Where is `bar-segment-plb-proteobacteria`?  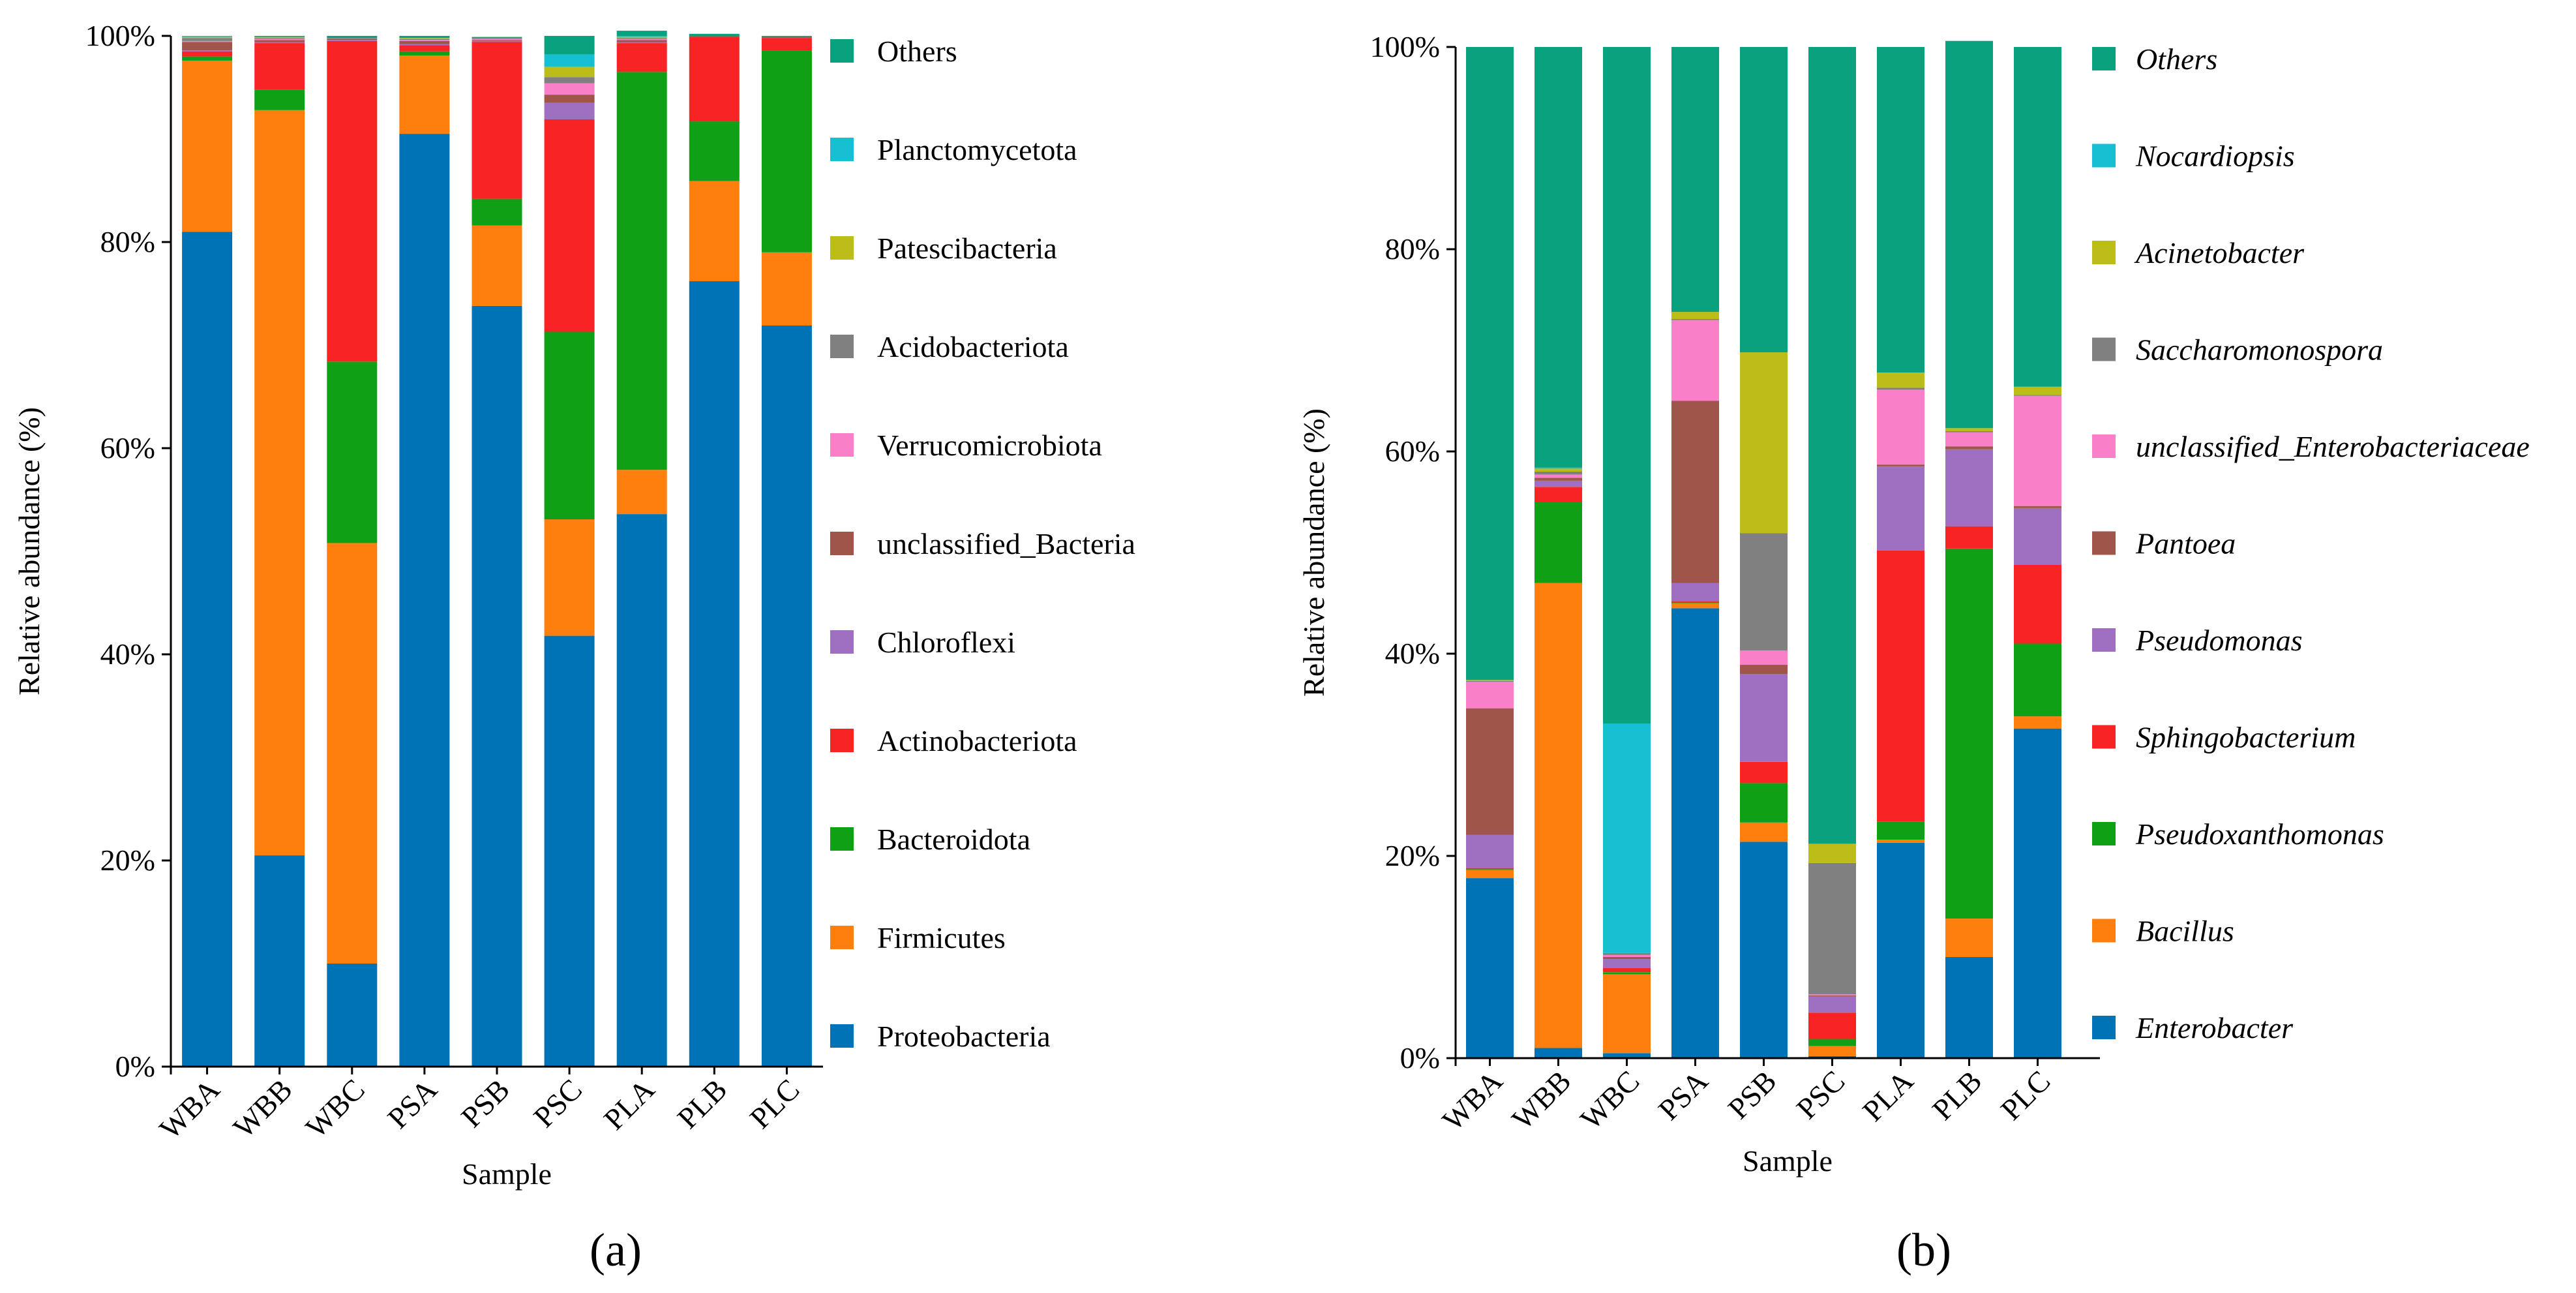
bar-segment-plb-proteobacteria is located at coordinates (714, 674).